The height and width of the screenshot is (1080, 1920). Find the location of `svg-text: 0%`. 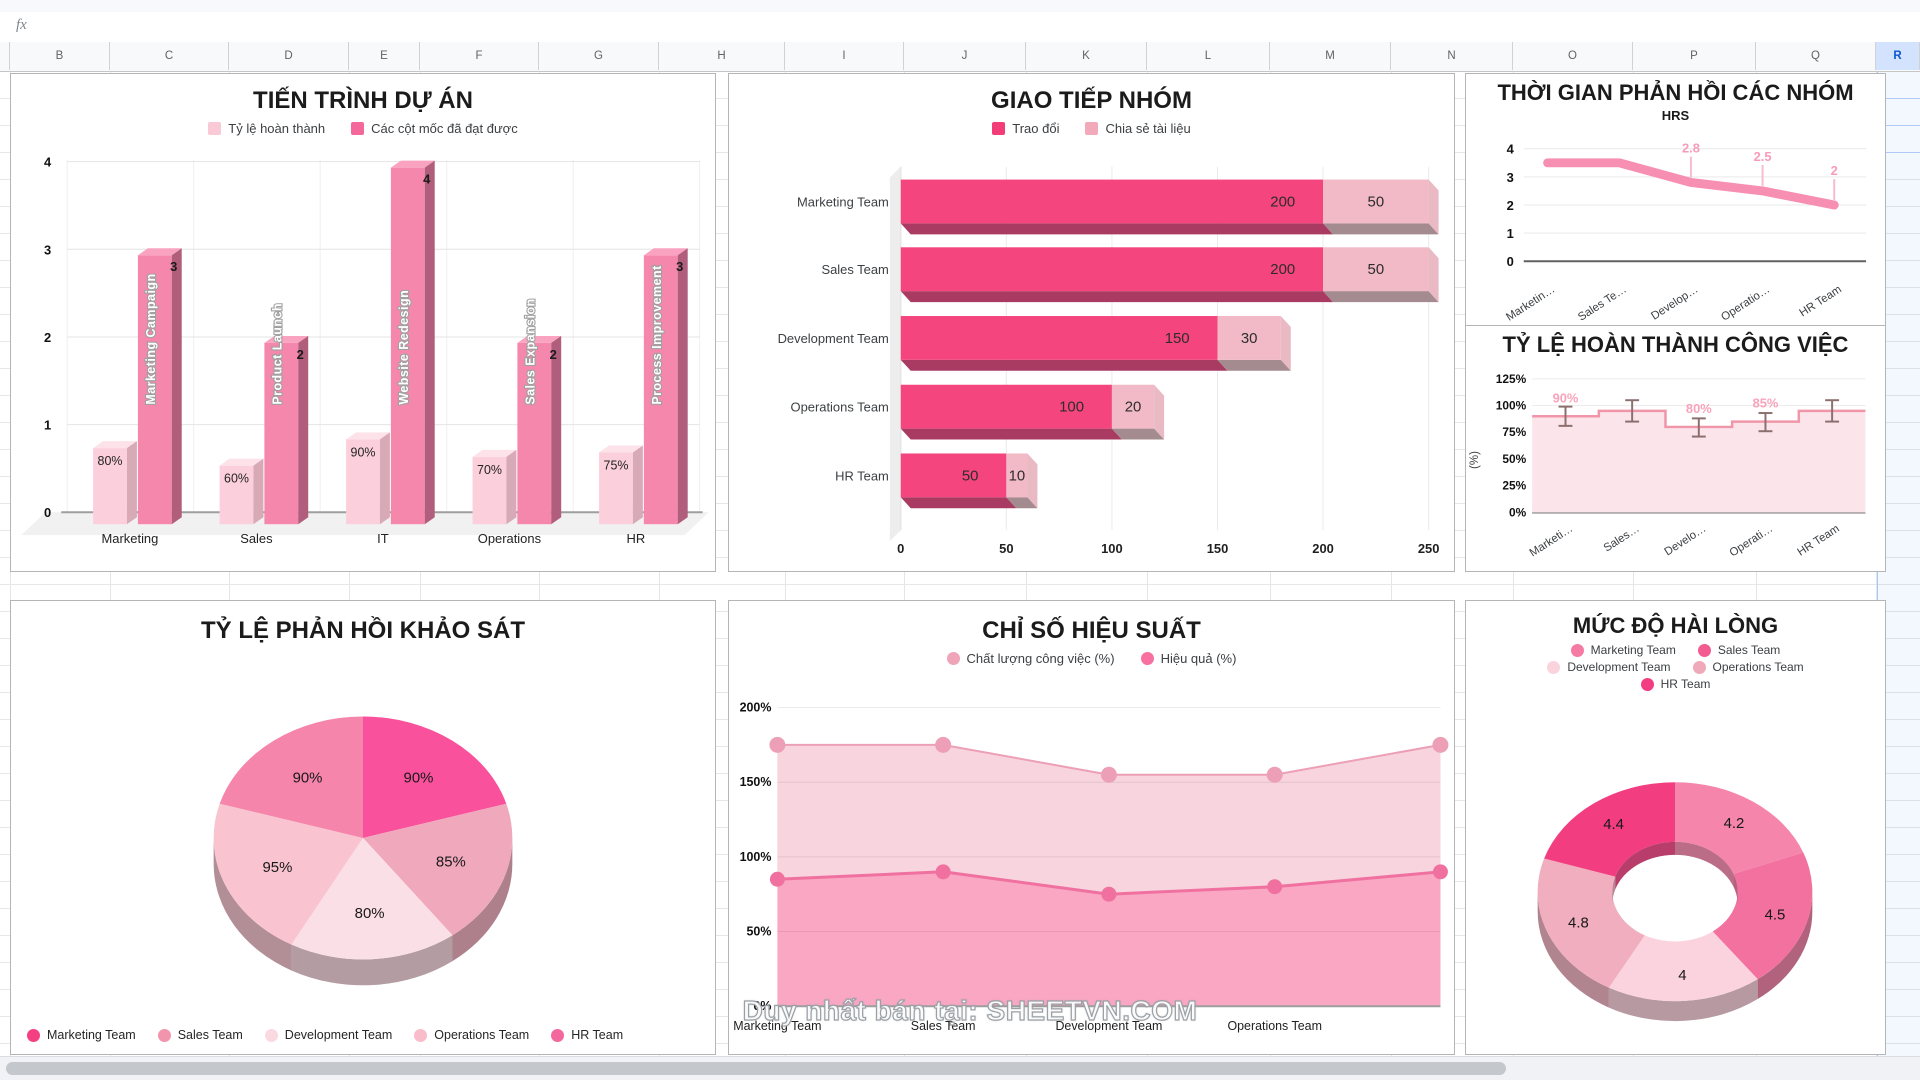

svg-text: 0% is located at coordinates (1518, 512).